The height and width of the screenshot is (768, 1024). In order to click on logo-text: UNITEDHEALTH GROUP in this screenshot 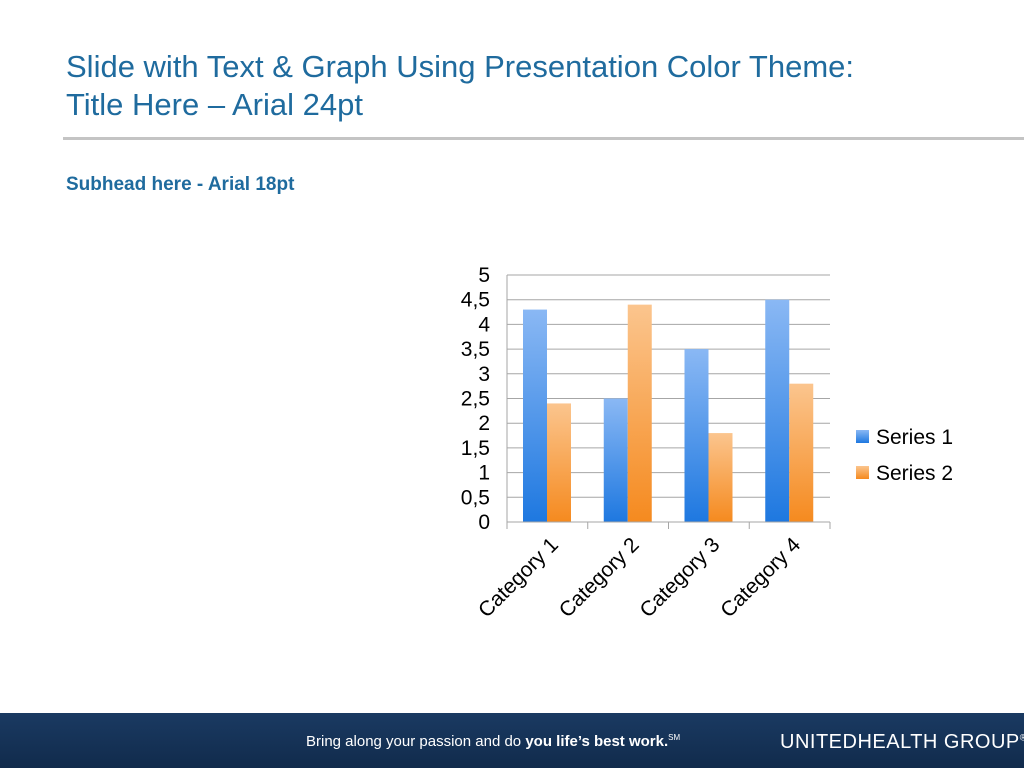, I will do `click(900, 742)`.